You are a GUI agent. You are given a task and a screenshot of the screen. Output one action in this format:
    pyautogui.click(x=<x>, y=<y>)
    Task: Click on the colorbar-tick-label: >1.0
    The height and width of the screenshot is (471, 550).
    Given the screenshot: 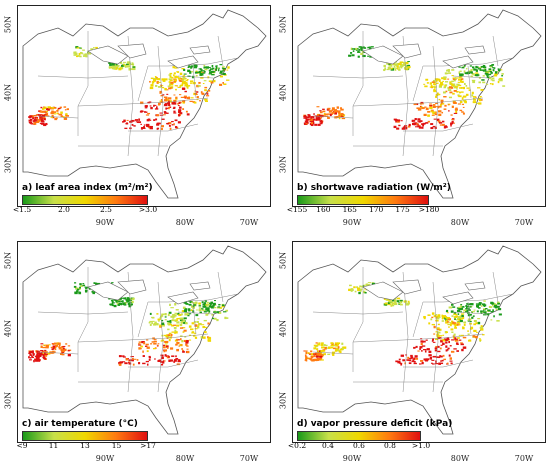 What is the action you would take?
    pyautogui.click(x=421, y=445)
    